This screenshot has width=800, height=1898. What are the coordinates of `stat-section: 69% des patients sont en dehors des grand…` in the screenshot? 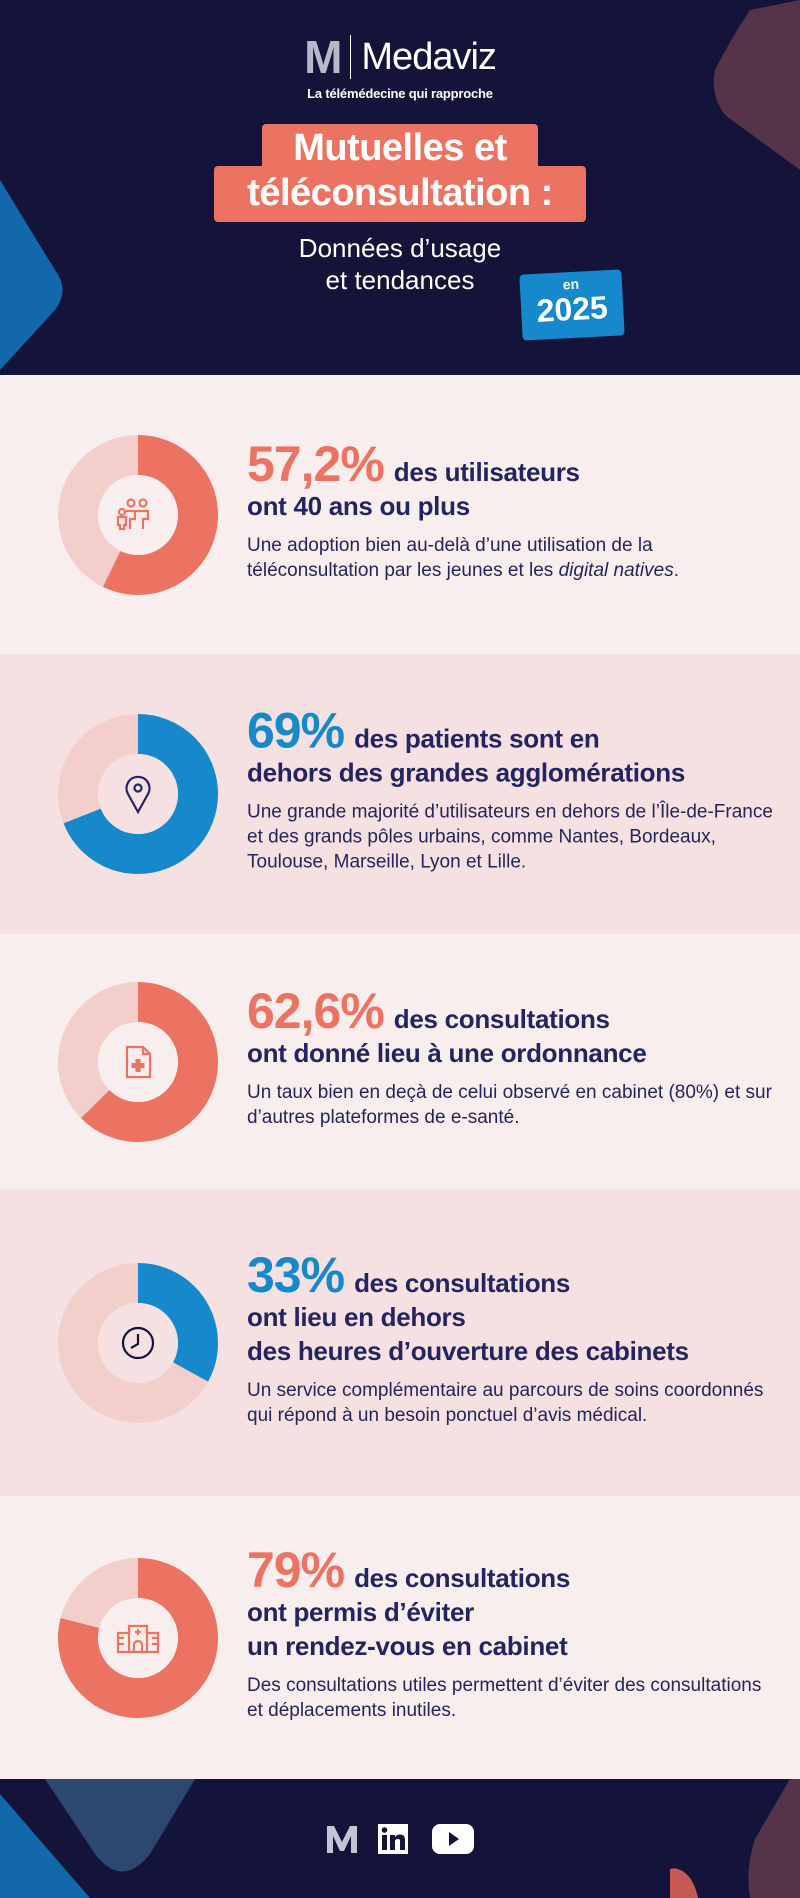 It's located at (400, 794).